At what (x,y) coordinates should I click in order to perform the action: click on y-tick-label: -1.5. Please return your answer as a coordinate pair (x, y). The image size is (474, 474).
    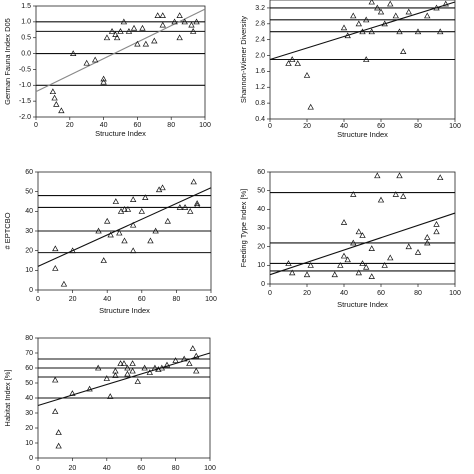
    Looking at the image, I should click on (25, 101).